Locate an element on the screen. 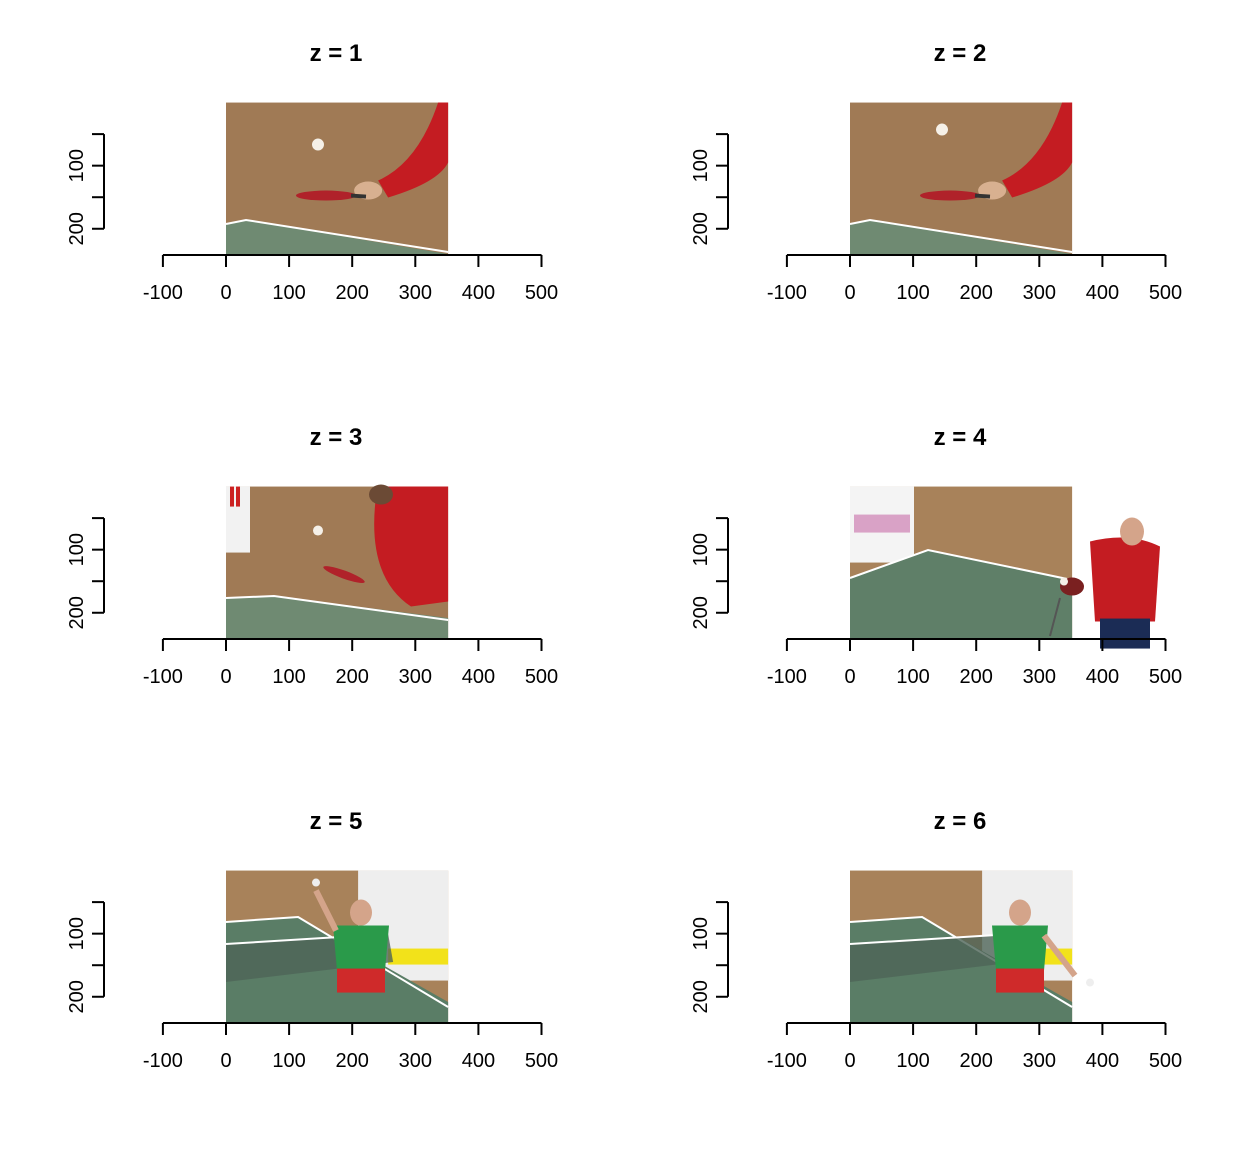 The height and width of the screenshot is (1152, 1248). photo-net-post is located at coordinates (1055, 617).